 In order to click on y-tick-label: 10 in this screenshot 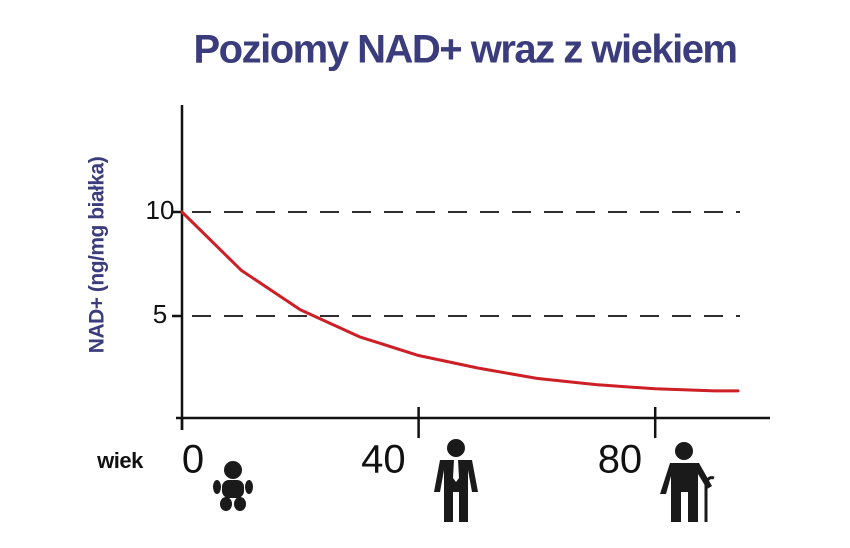, I will do `click(160, 210)`.